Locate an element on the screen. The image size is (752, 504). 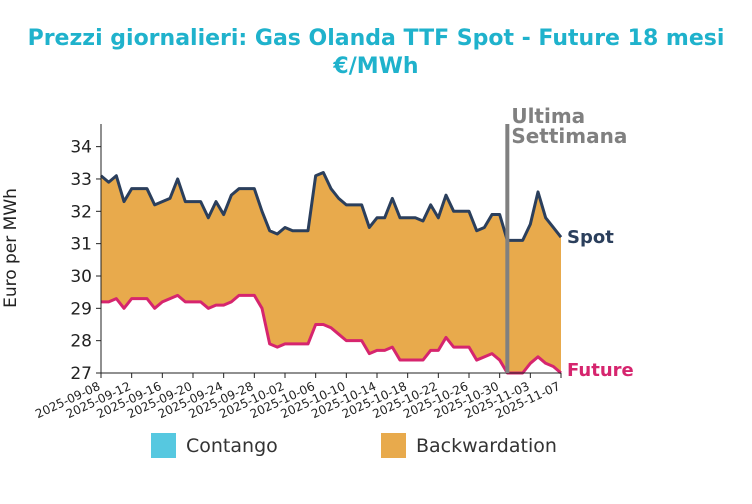
y-tick-label: 32 is located at coordinates (81, 212).